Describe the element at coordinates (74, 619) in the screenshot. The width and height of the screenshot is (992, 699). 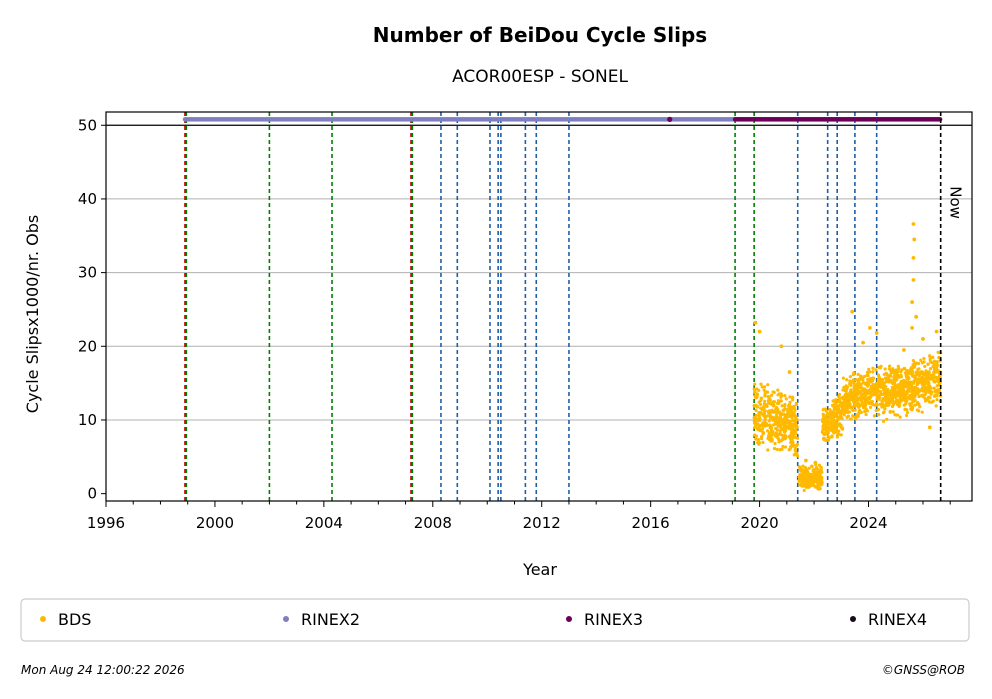
I see `legend-label-bds: BDS` at that location.